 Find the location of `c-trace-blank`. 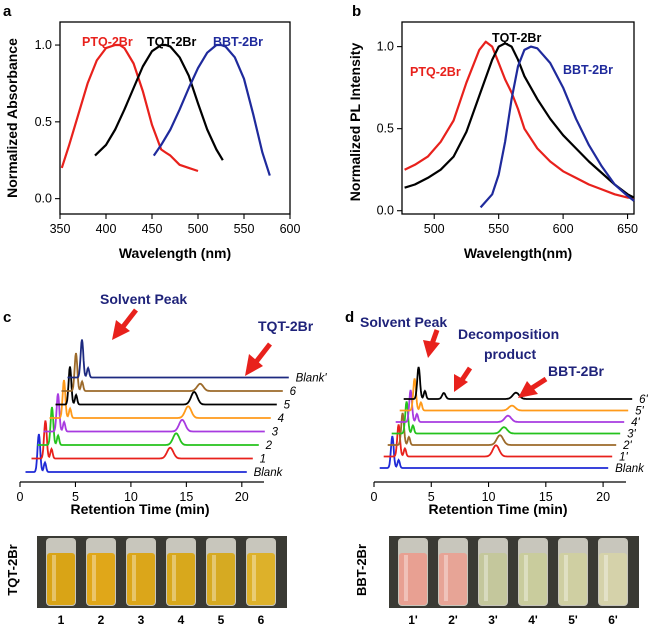

c-trace-blank is located at coordinates (136, 453).